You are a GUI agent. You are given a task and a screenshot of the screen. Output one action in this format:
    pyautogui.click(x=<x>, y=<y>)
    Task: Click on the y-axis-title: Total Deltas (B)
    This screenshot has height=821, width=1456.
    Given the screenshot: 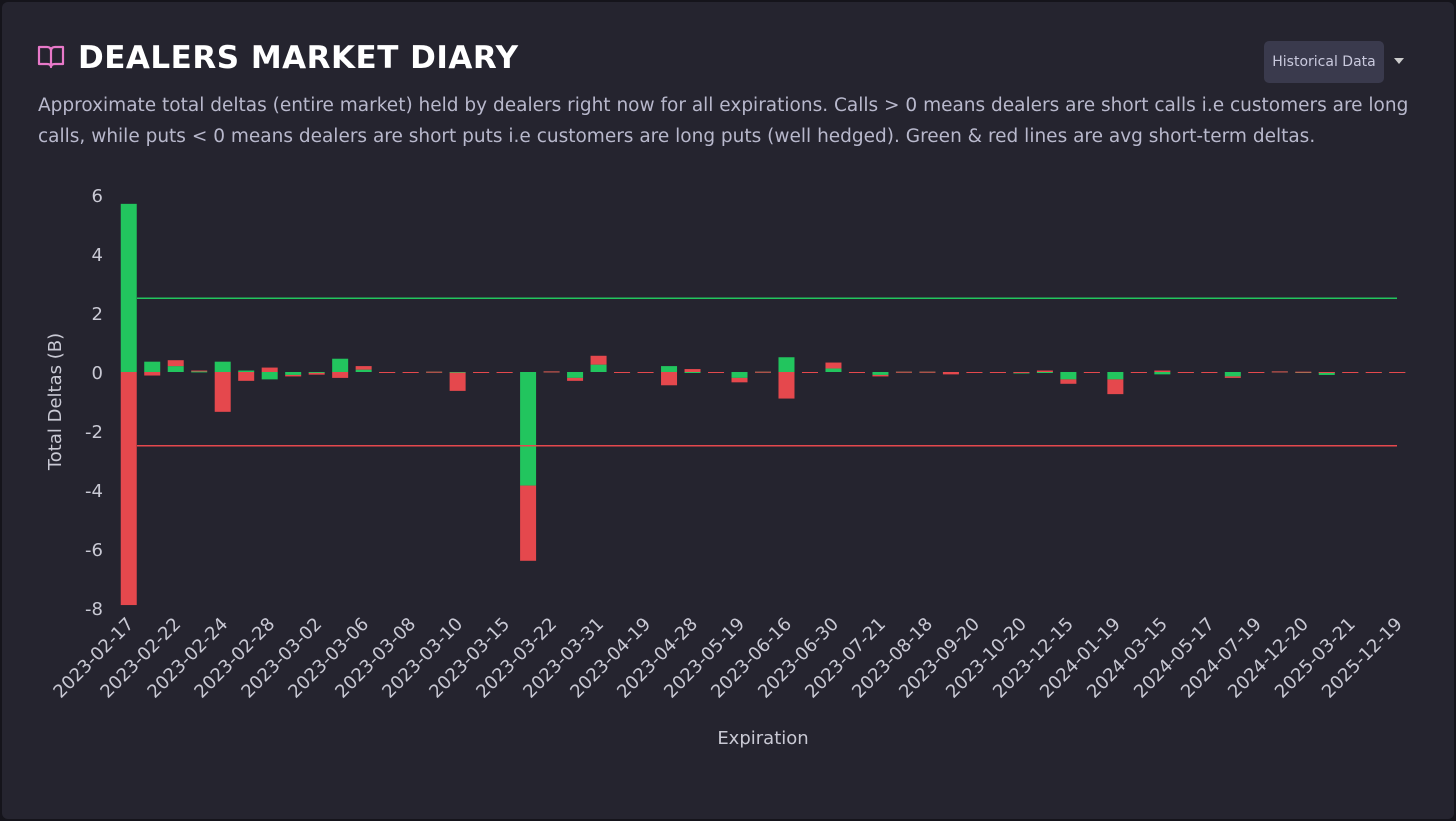 What is the action you would take?
    pyautogui.click(x=55, y=402)
    